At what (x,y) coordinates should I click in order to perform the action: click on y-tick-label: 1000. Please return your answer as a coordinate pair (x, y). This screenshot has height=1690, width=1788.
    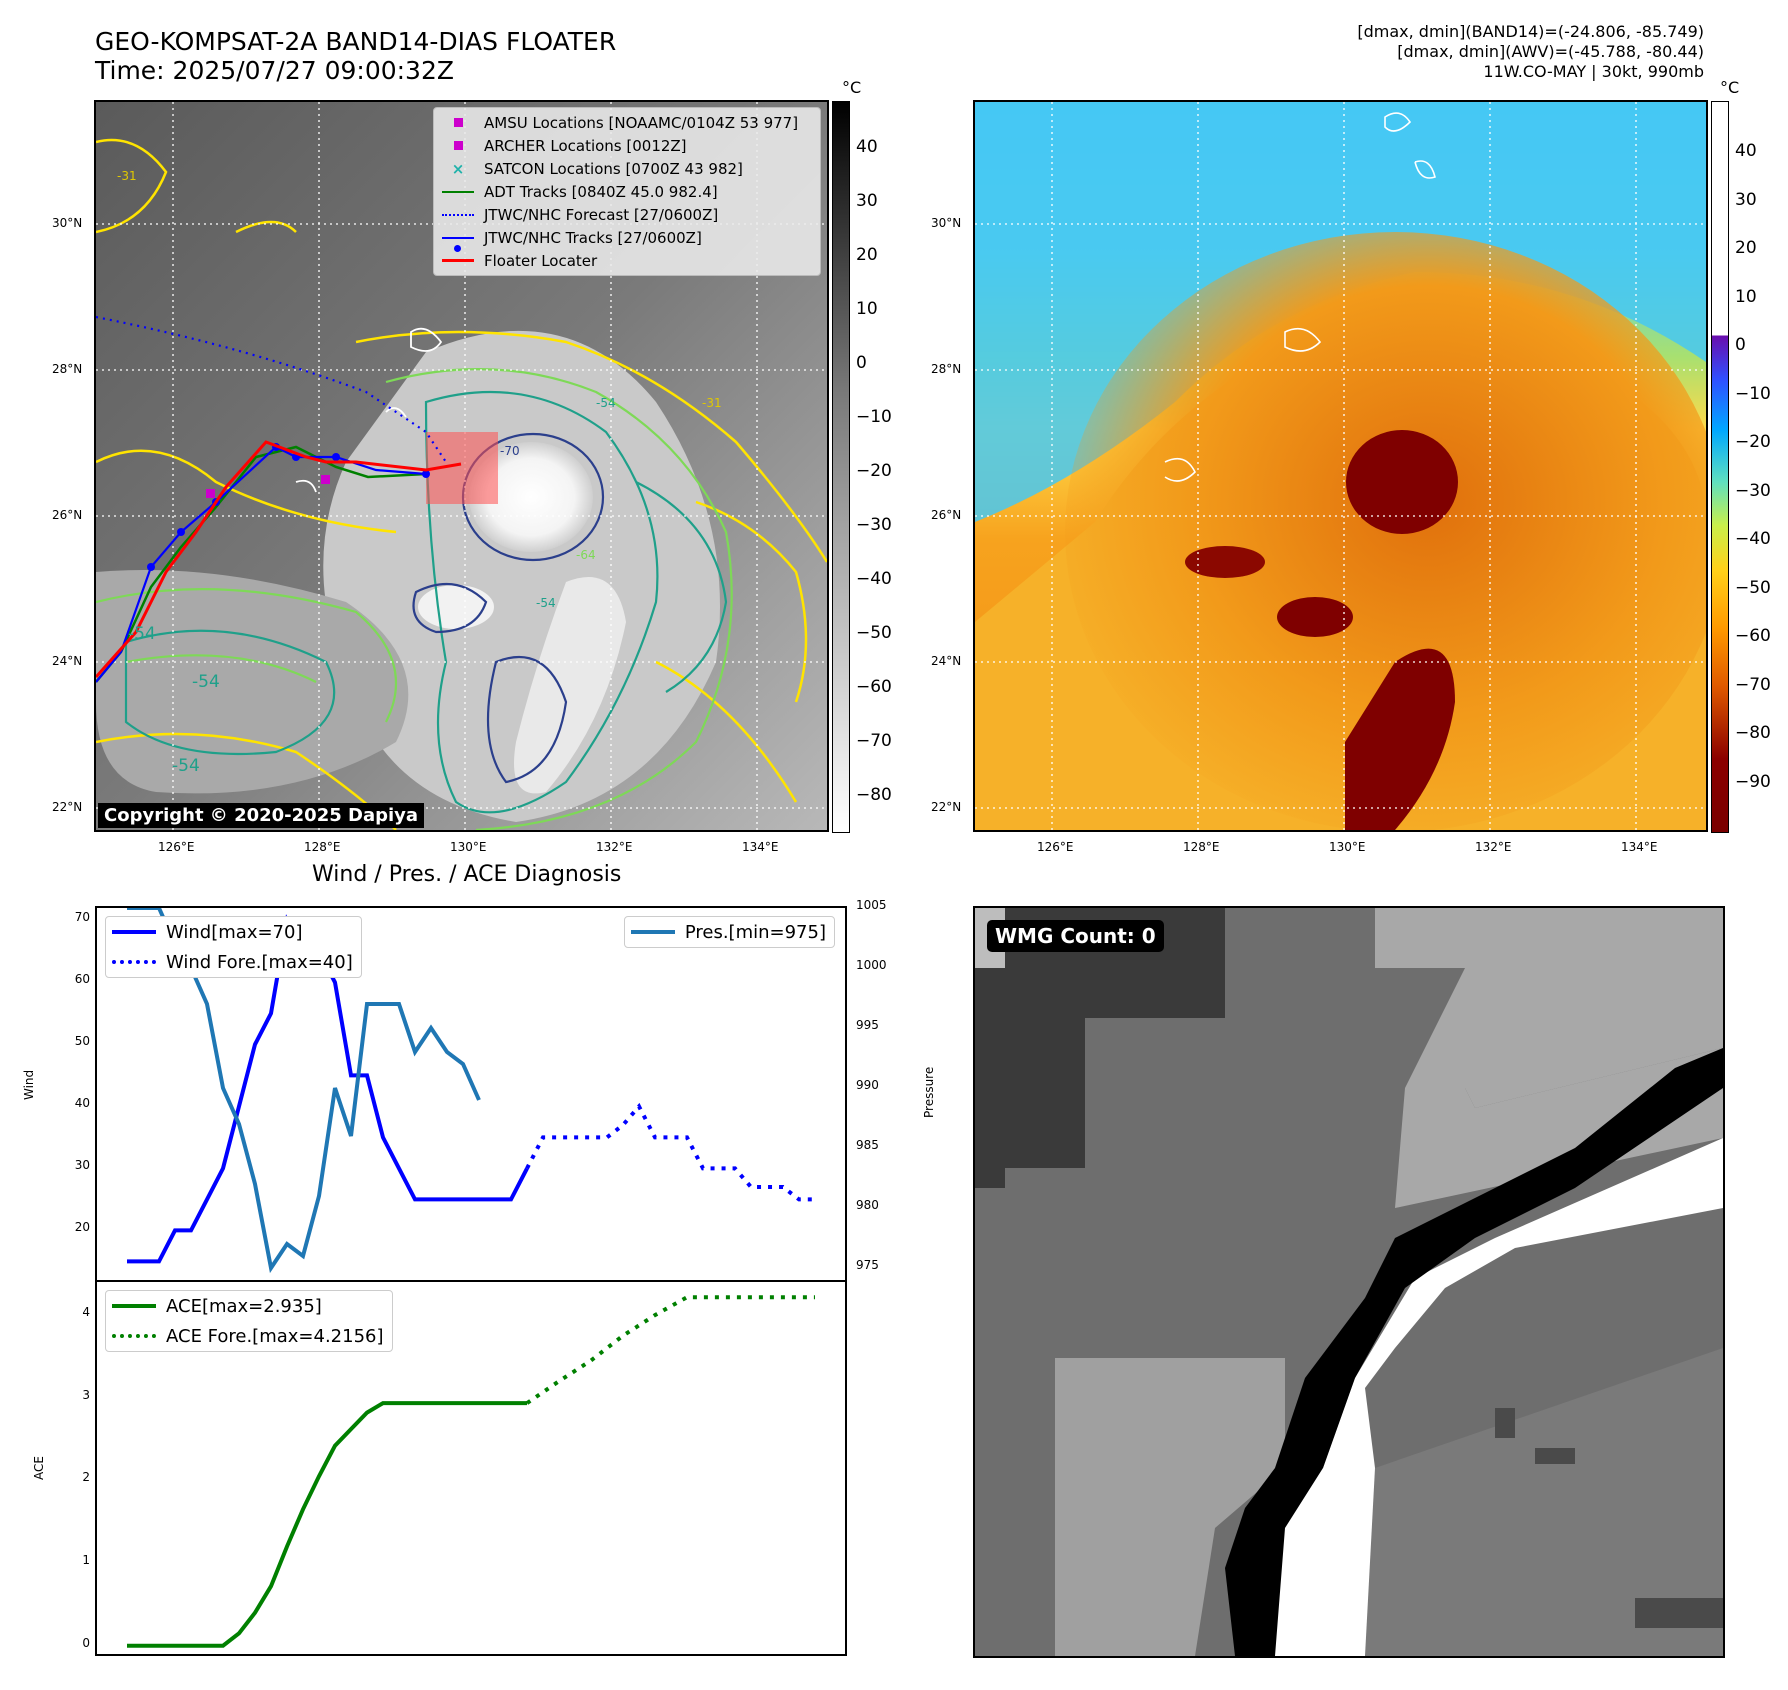
    Looking at the image, I should click on (871, 965).